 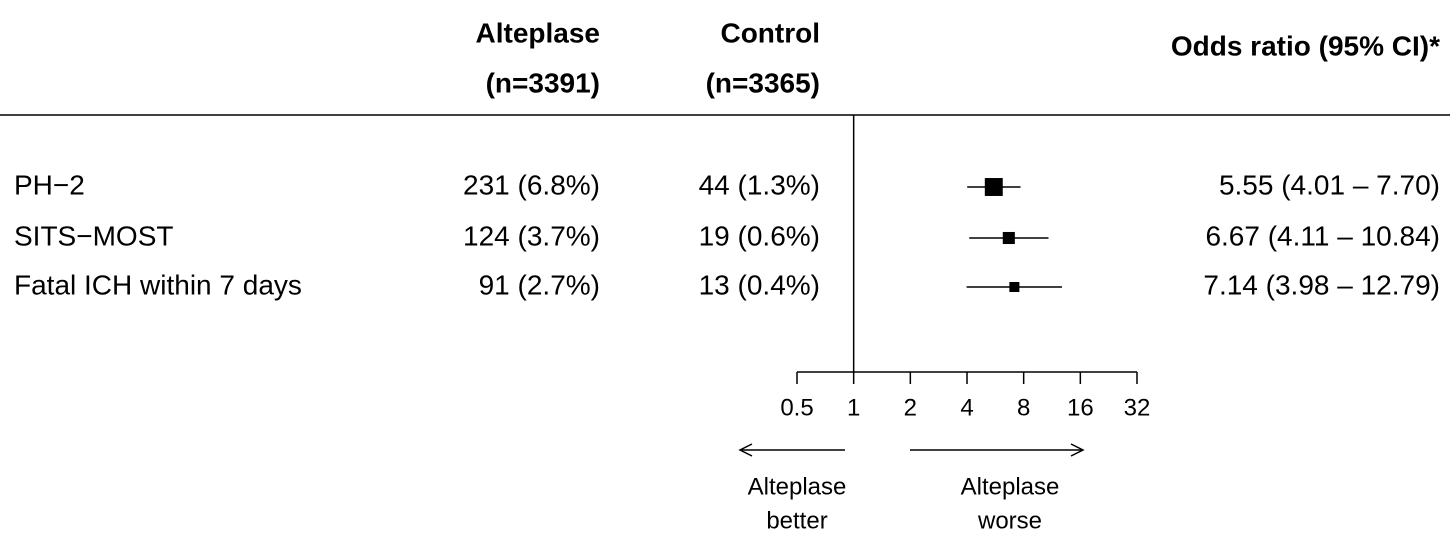 What do you see at coordinates (966, 407) in the screenshot?
I see `x-tick-label: 4` at bounding box center [966, 407].